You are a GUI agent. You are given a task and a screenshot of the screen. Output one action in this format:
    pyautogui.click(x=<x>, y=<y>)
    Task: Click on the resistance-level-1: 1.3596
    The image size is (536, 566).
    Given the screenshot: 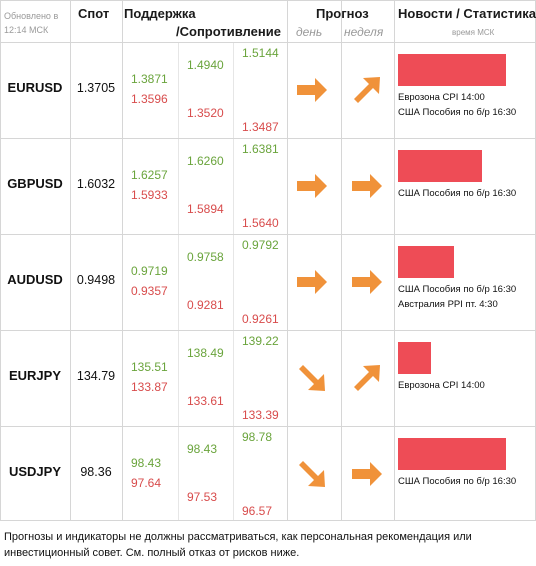 What is the action you would take?
    pyautogui.click(x=149, y=99)
    